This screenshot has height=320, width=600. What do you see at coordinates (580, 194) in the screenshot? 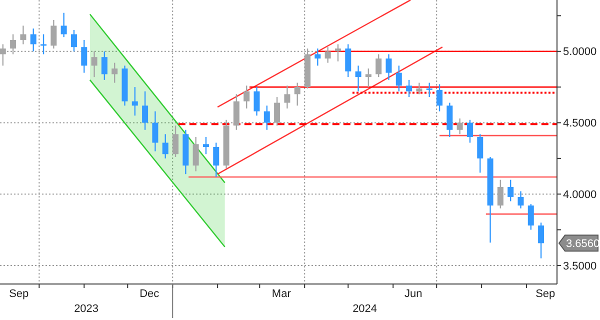
I see `y-tick-label: 4.0000` at bounding box center [580, 194].